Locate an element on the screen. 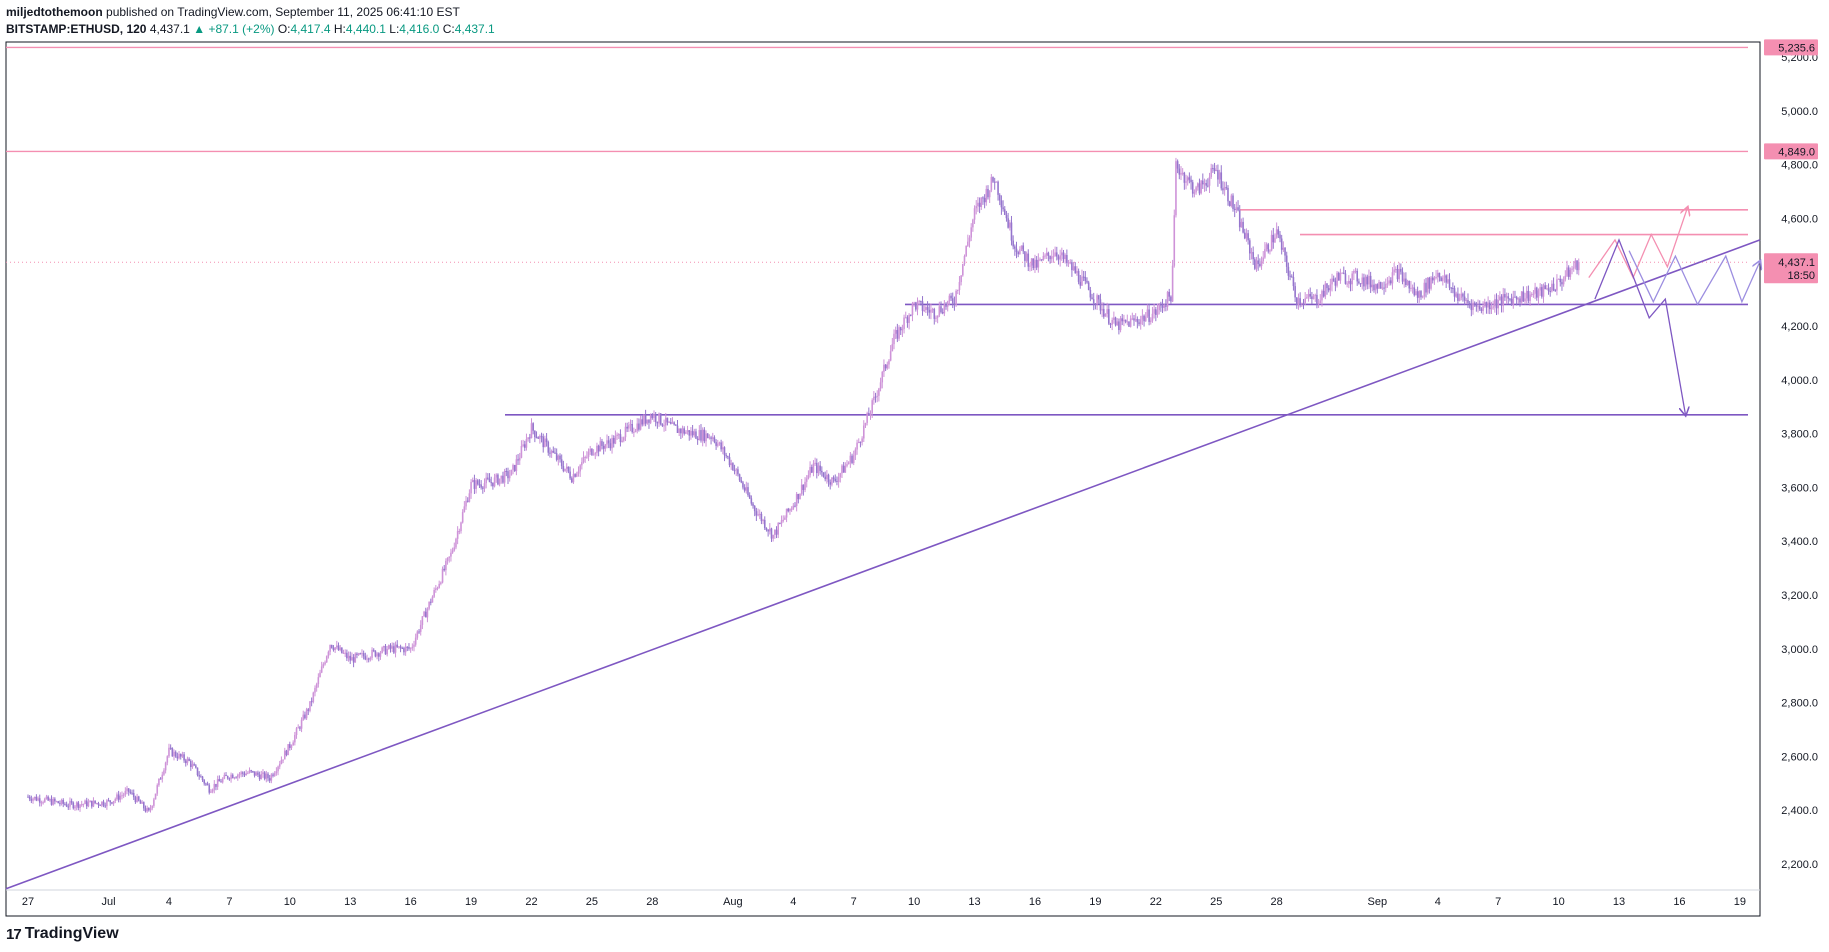  time-tick-label: 7 is located at coordinates (1498, 902).